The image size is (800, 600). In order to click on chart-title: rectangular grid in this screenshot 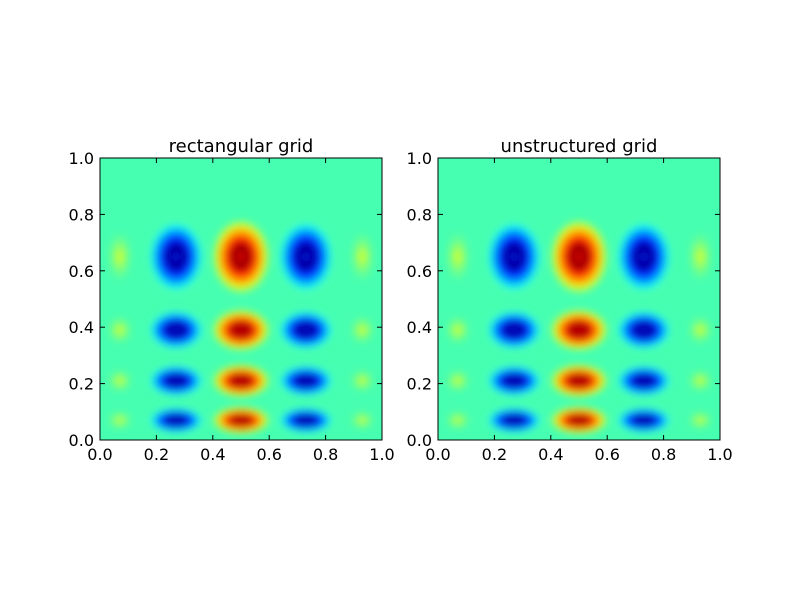, I will do `click(241, 146)`.